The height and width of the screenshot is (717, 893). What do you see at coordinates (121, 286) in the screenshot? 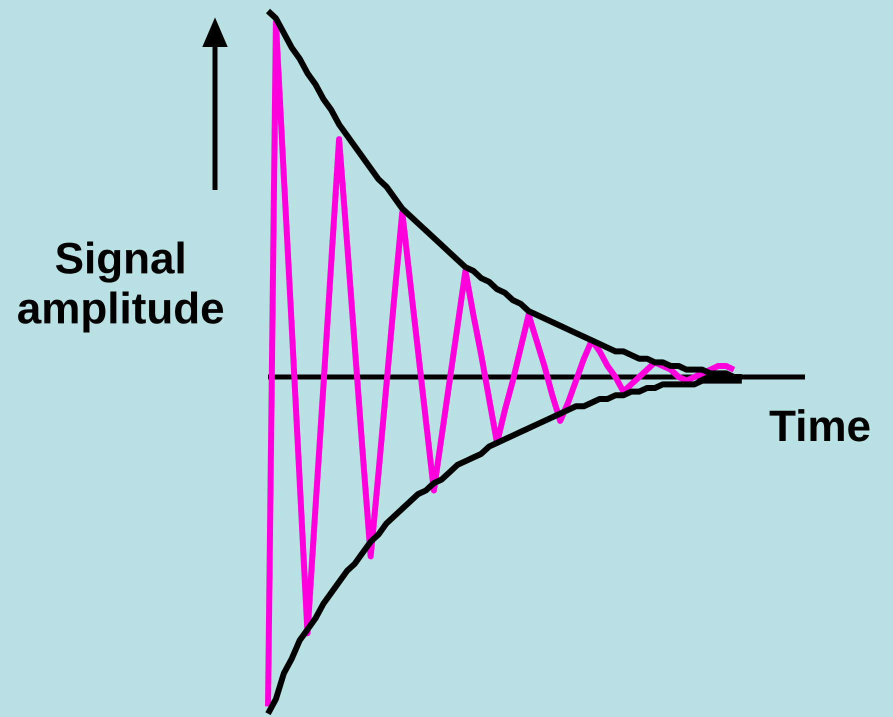
I see `y-axis-title: Signal amplitude` at bounding box center [121, 286].